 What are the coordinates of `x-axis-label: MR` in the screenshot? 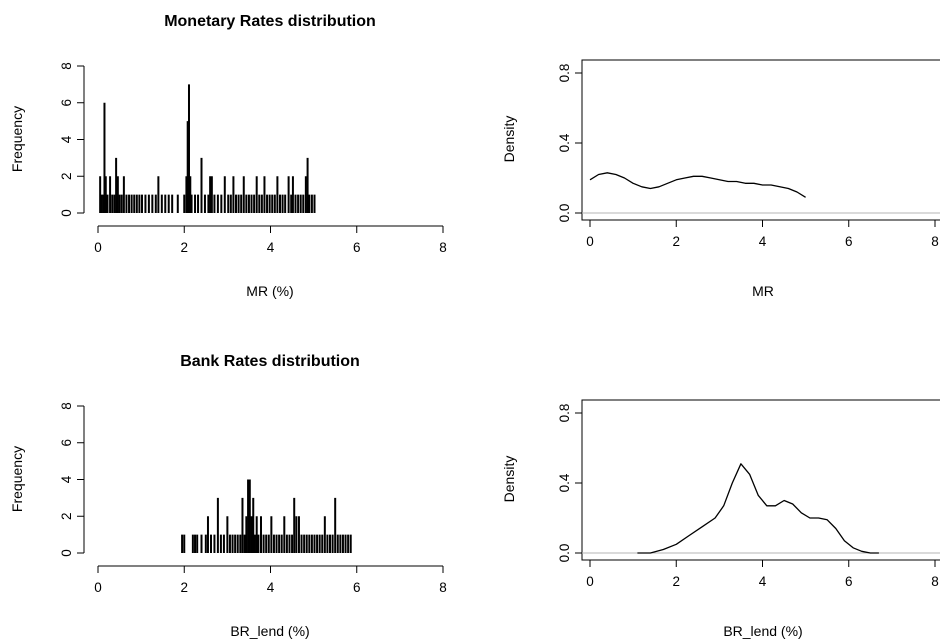 It's located at (763, 291).